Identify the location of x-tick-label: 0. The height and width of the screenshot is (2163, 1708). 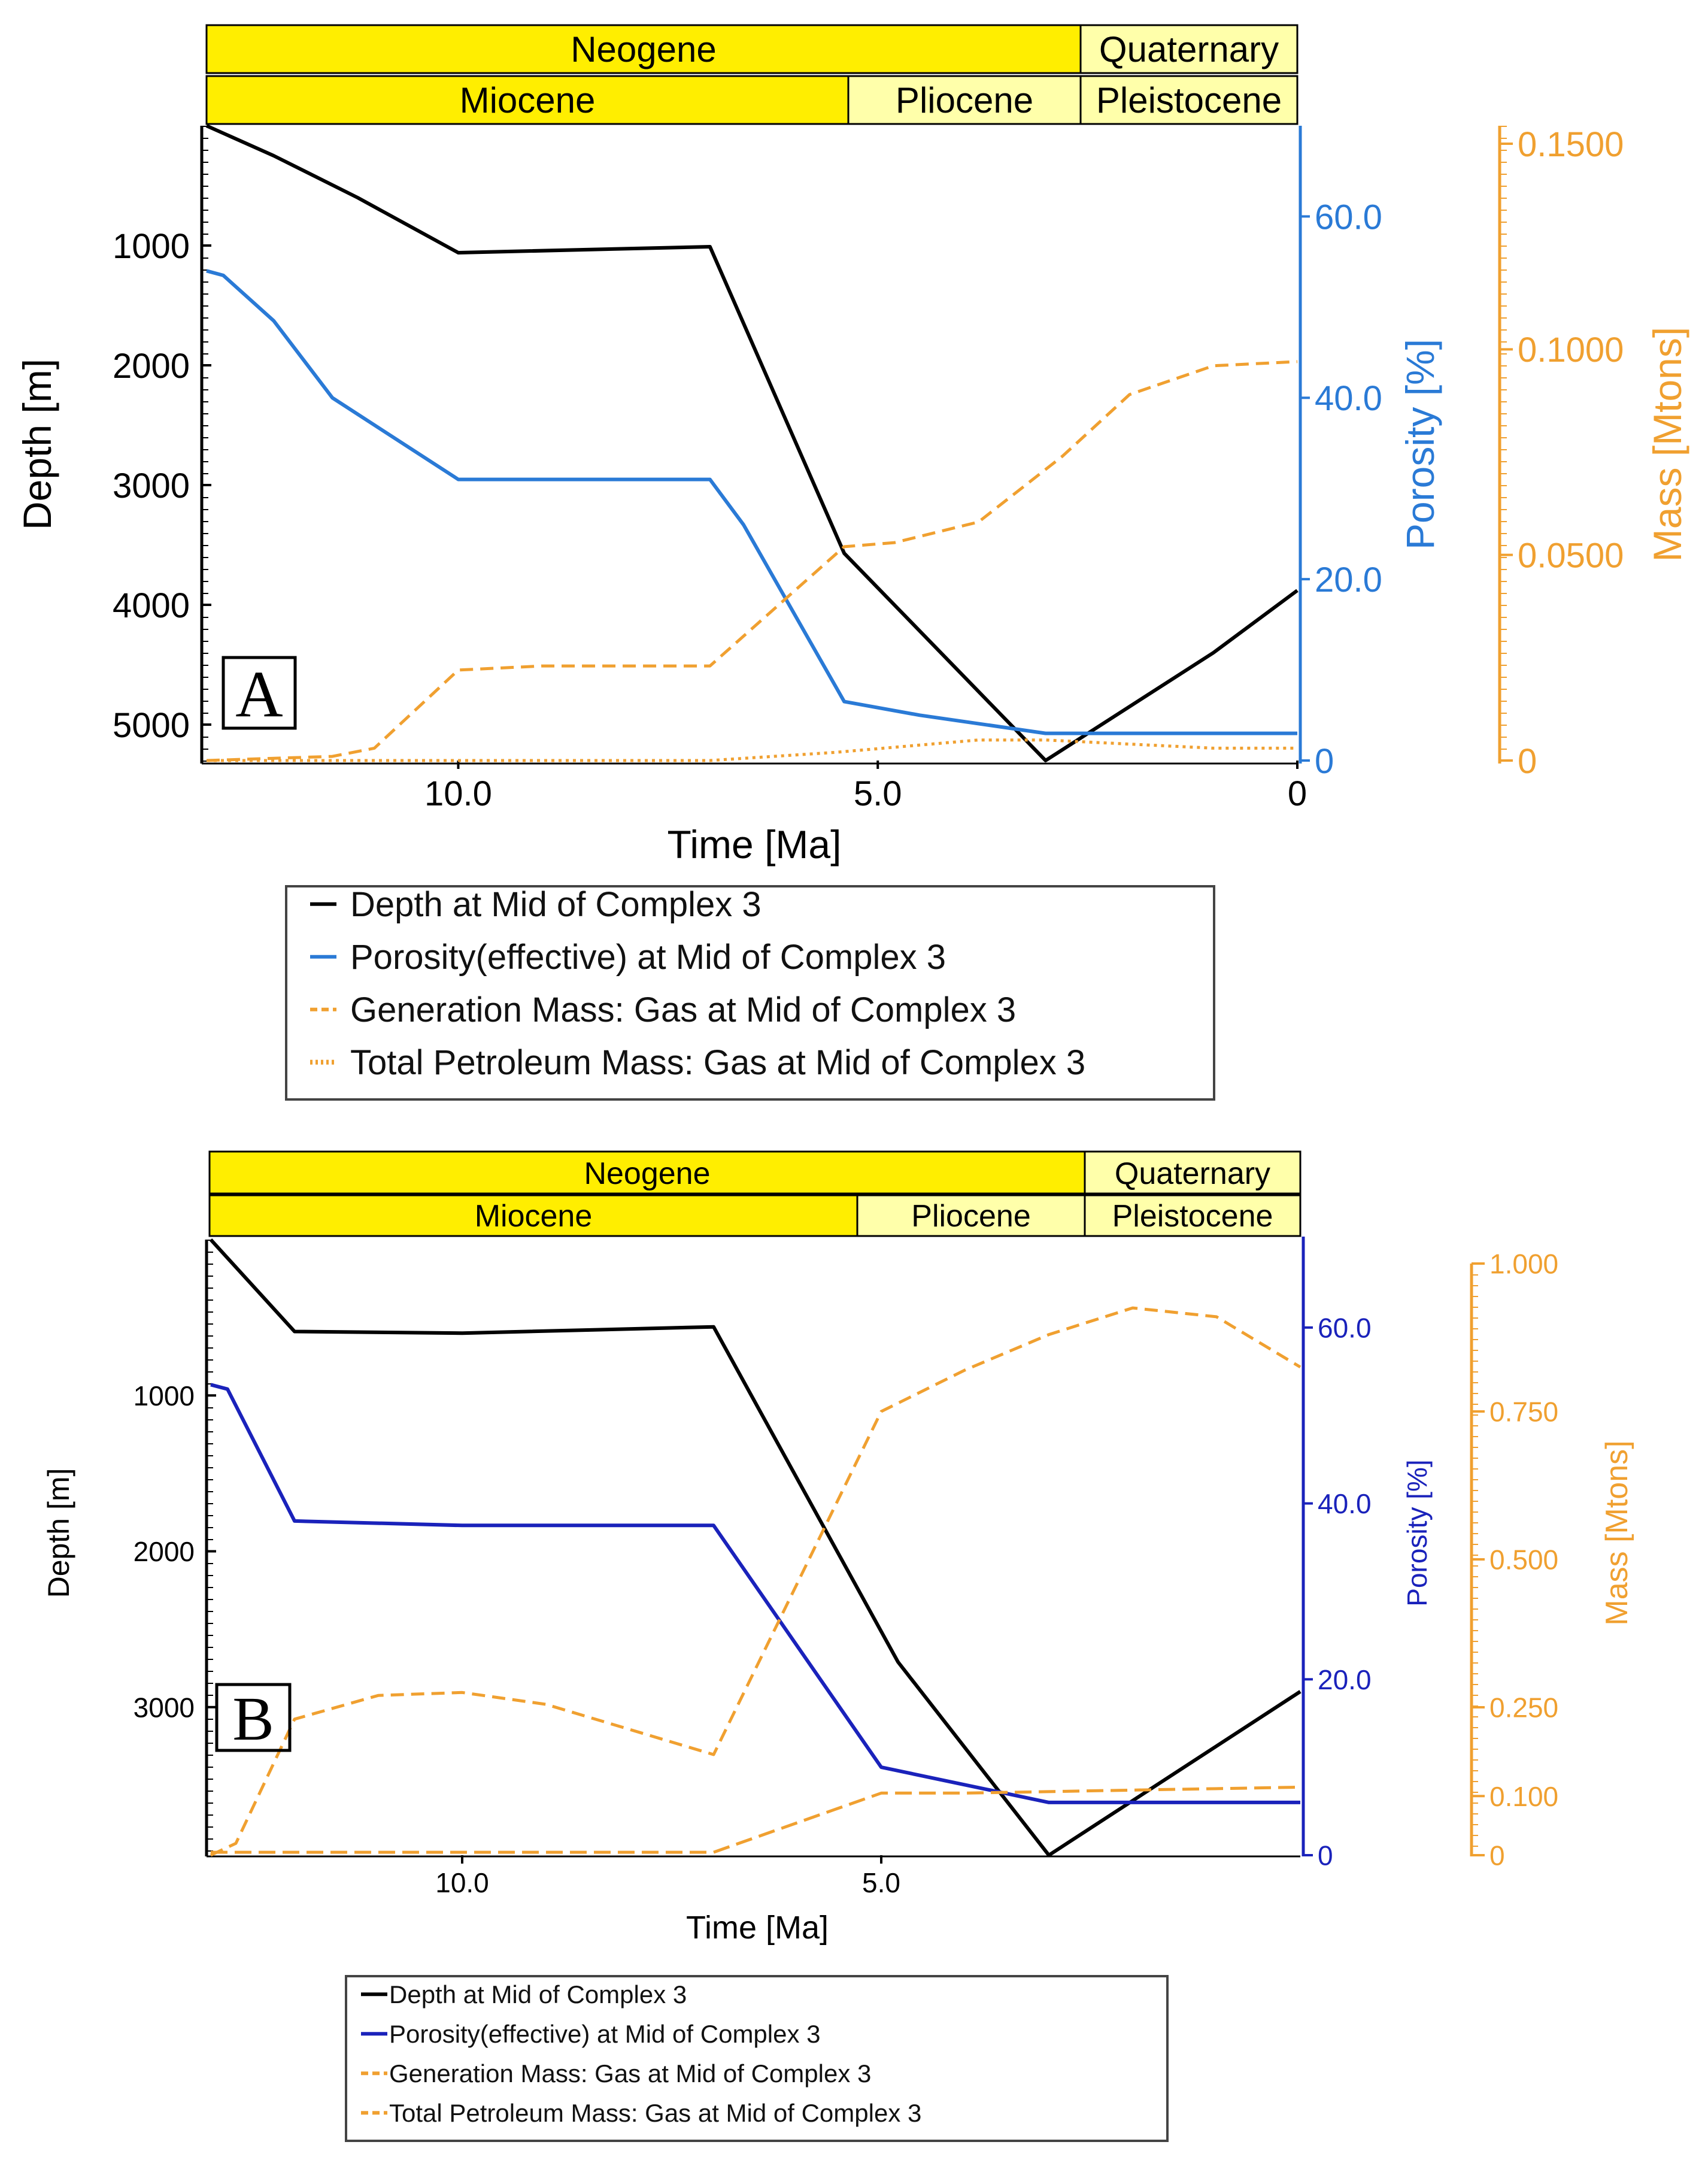
(1297, 793).